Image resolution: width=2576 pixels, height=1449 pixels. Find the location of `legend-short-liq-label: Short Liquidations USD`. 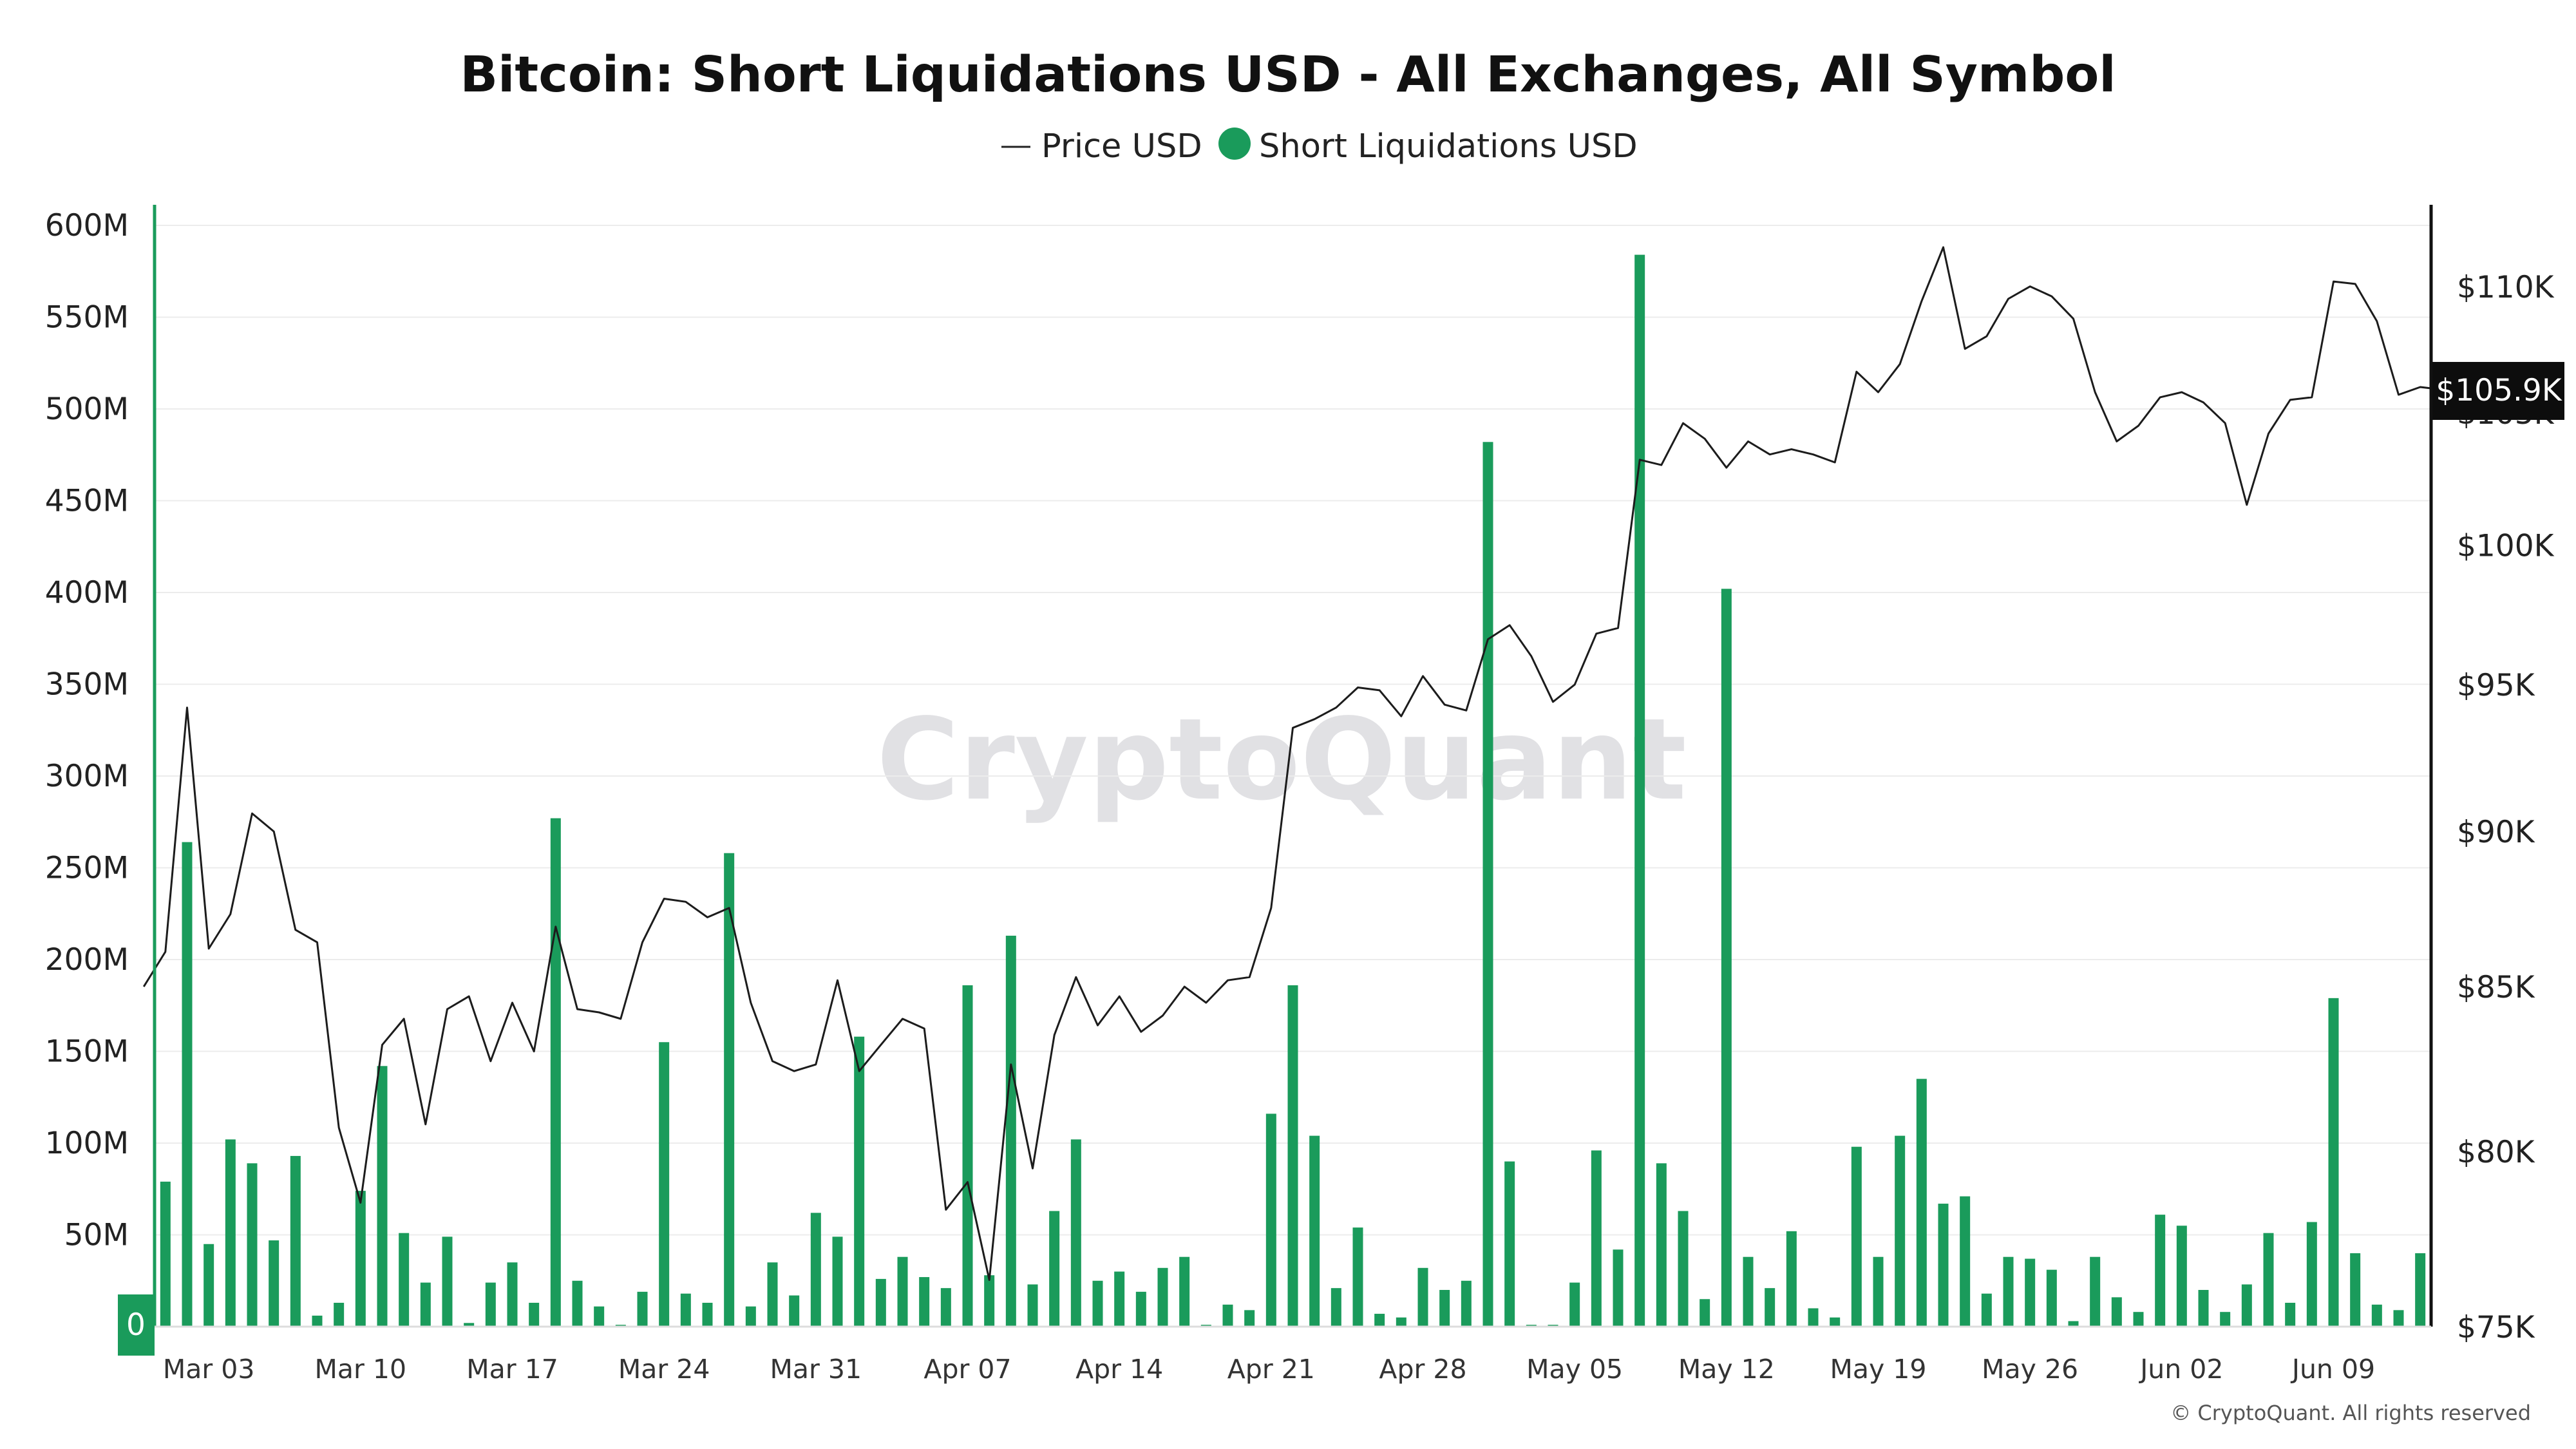

legend-short-liq-label: Short Liquidations USD is located at coordinates (1448, 147).